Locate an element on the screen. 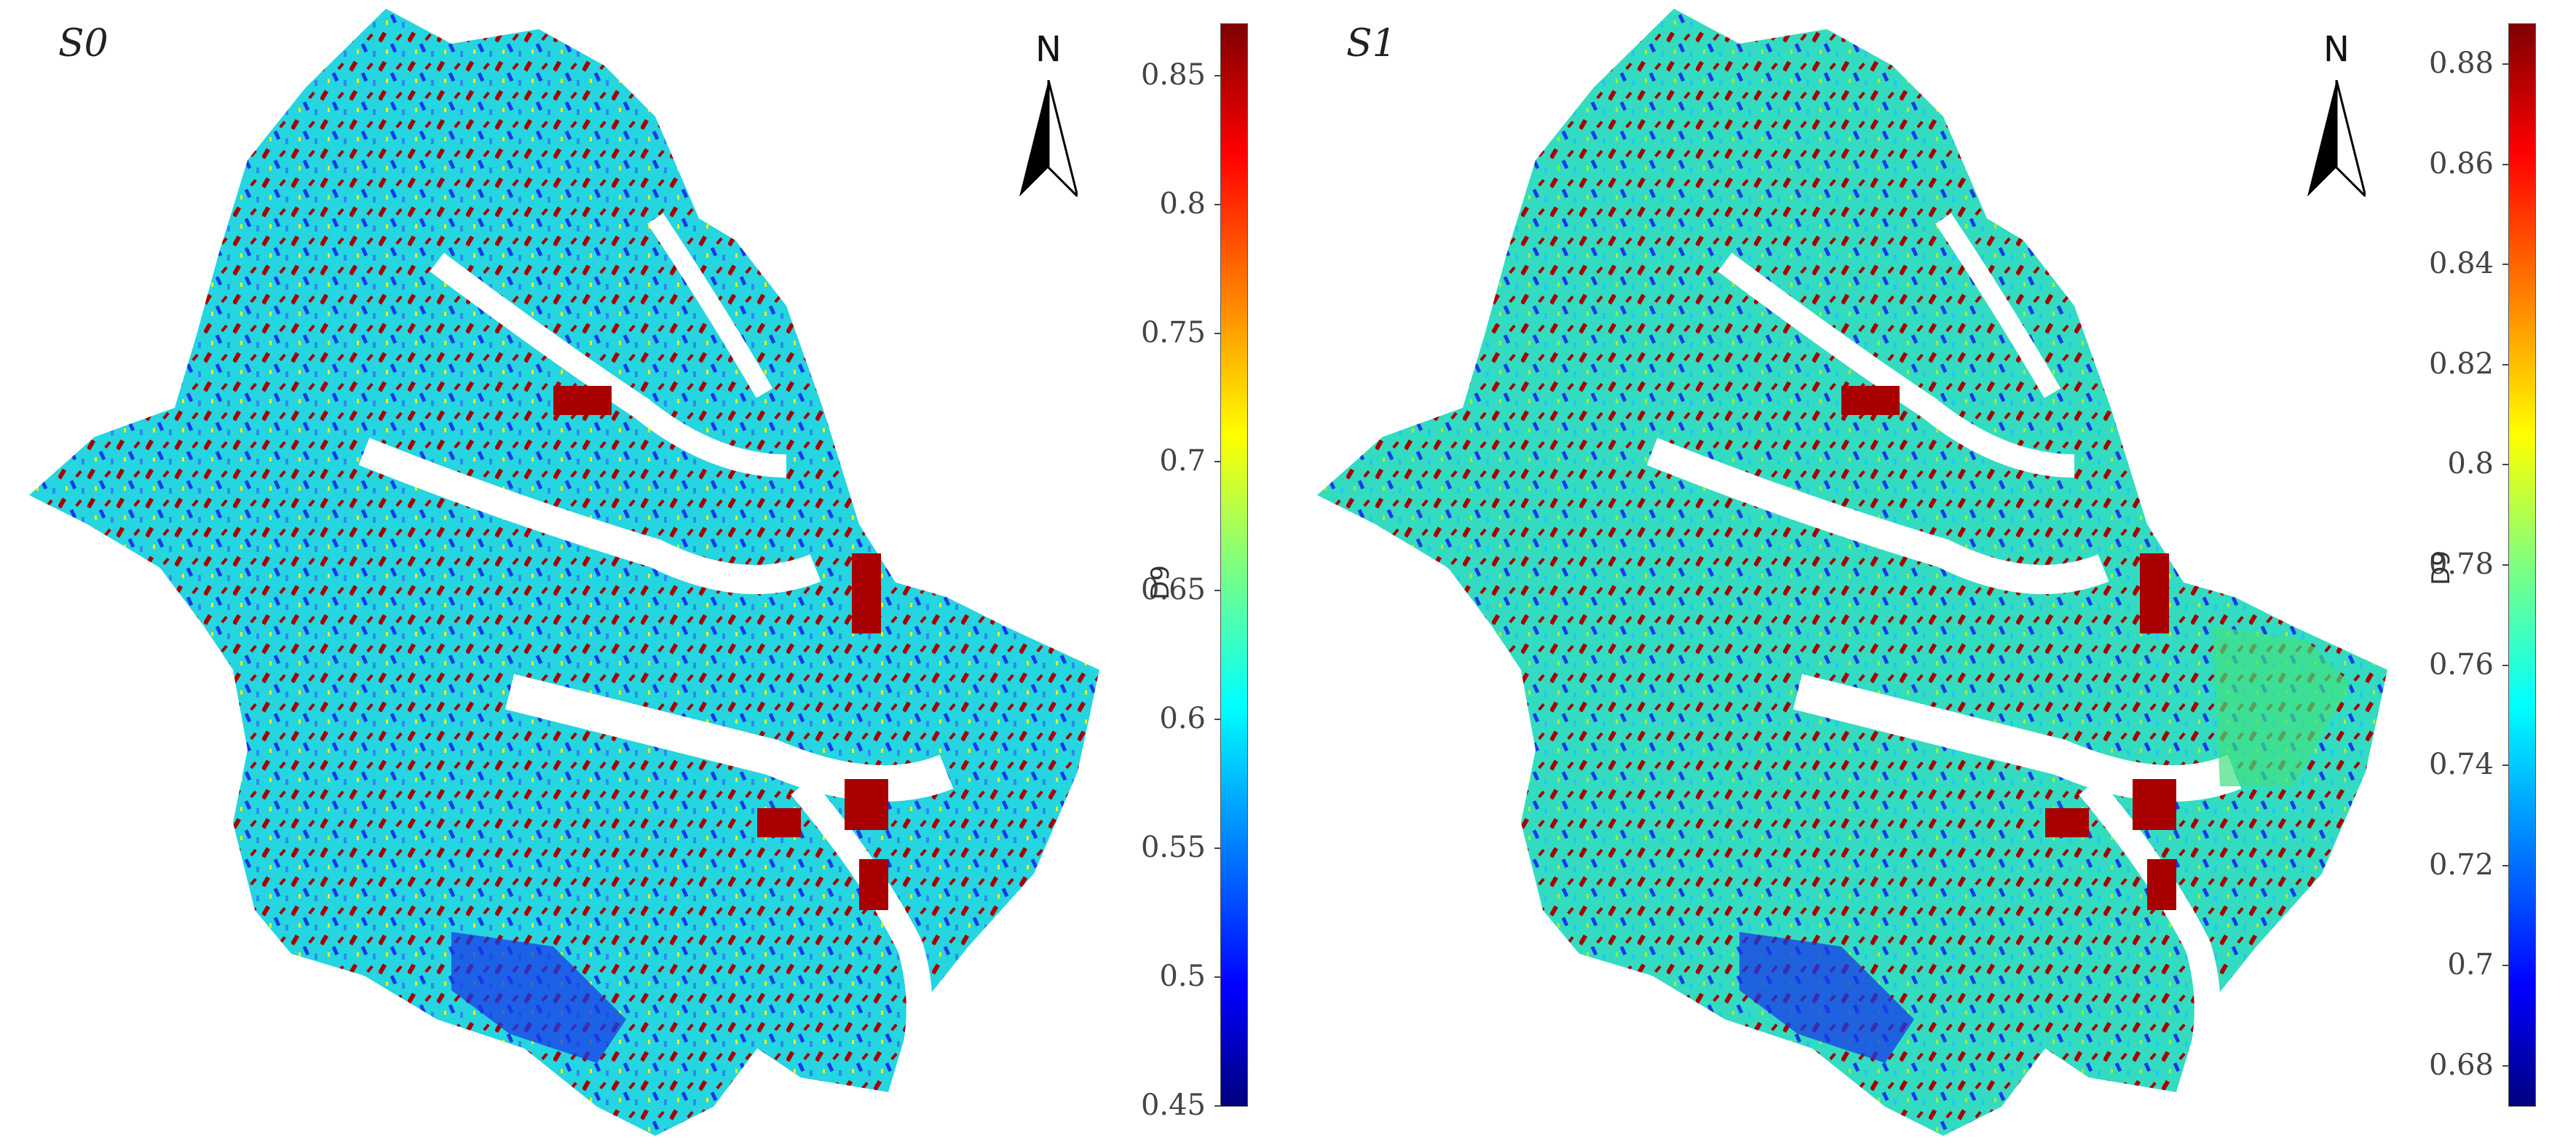 The width and height of the screenshot is (2576, 1146). green-patch is located at coordinates (2282, 706).